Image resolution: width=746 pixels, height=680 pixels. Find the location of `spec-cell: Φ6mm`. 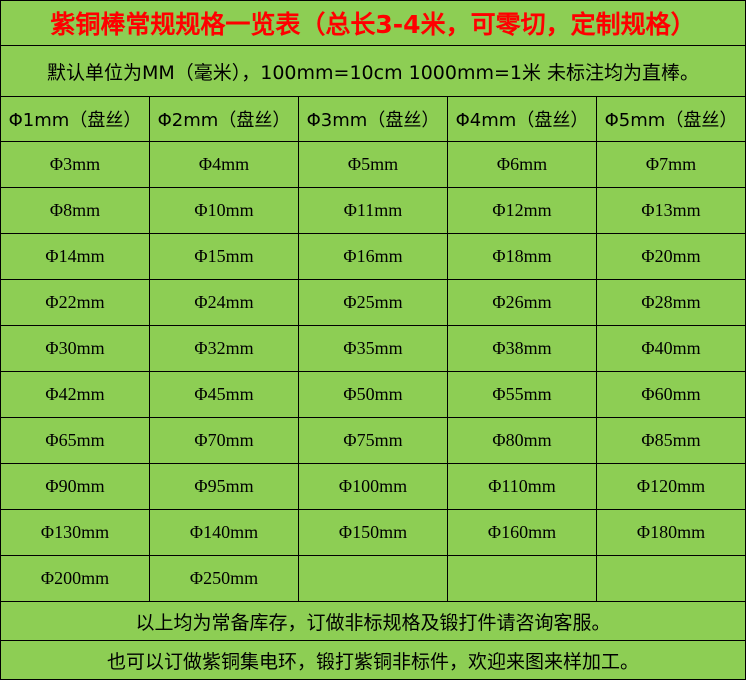

spec-cell: Φ6mm is located at coordinates (522, 164).